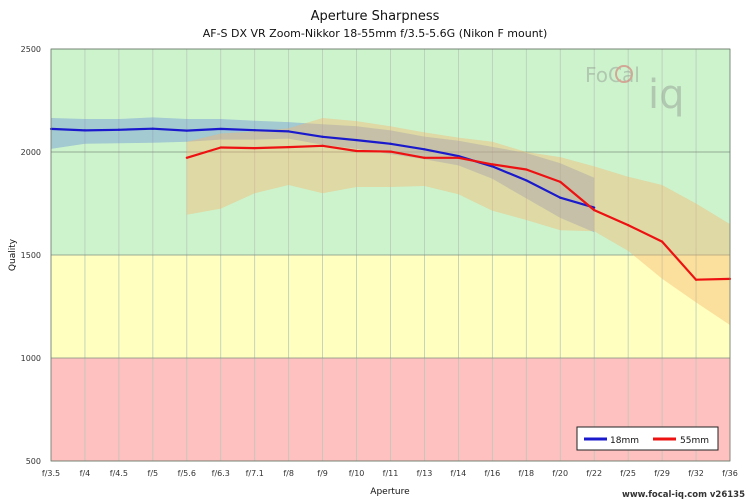  Describe the element at coordinates (628, 473) in the screenshot. I see `x-tick-f/25: f/25` at that location.